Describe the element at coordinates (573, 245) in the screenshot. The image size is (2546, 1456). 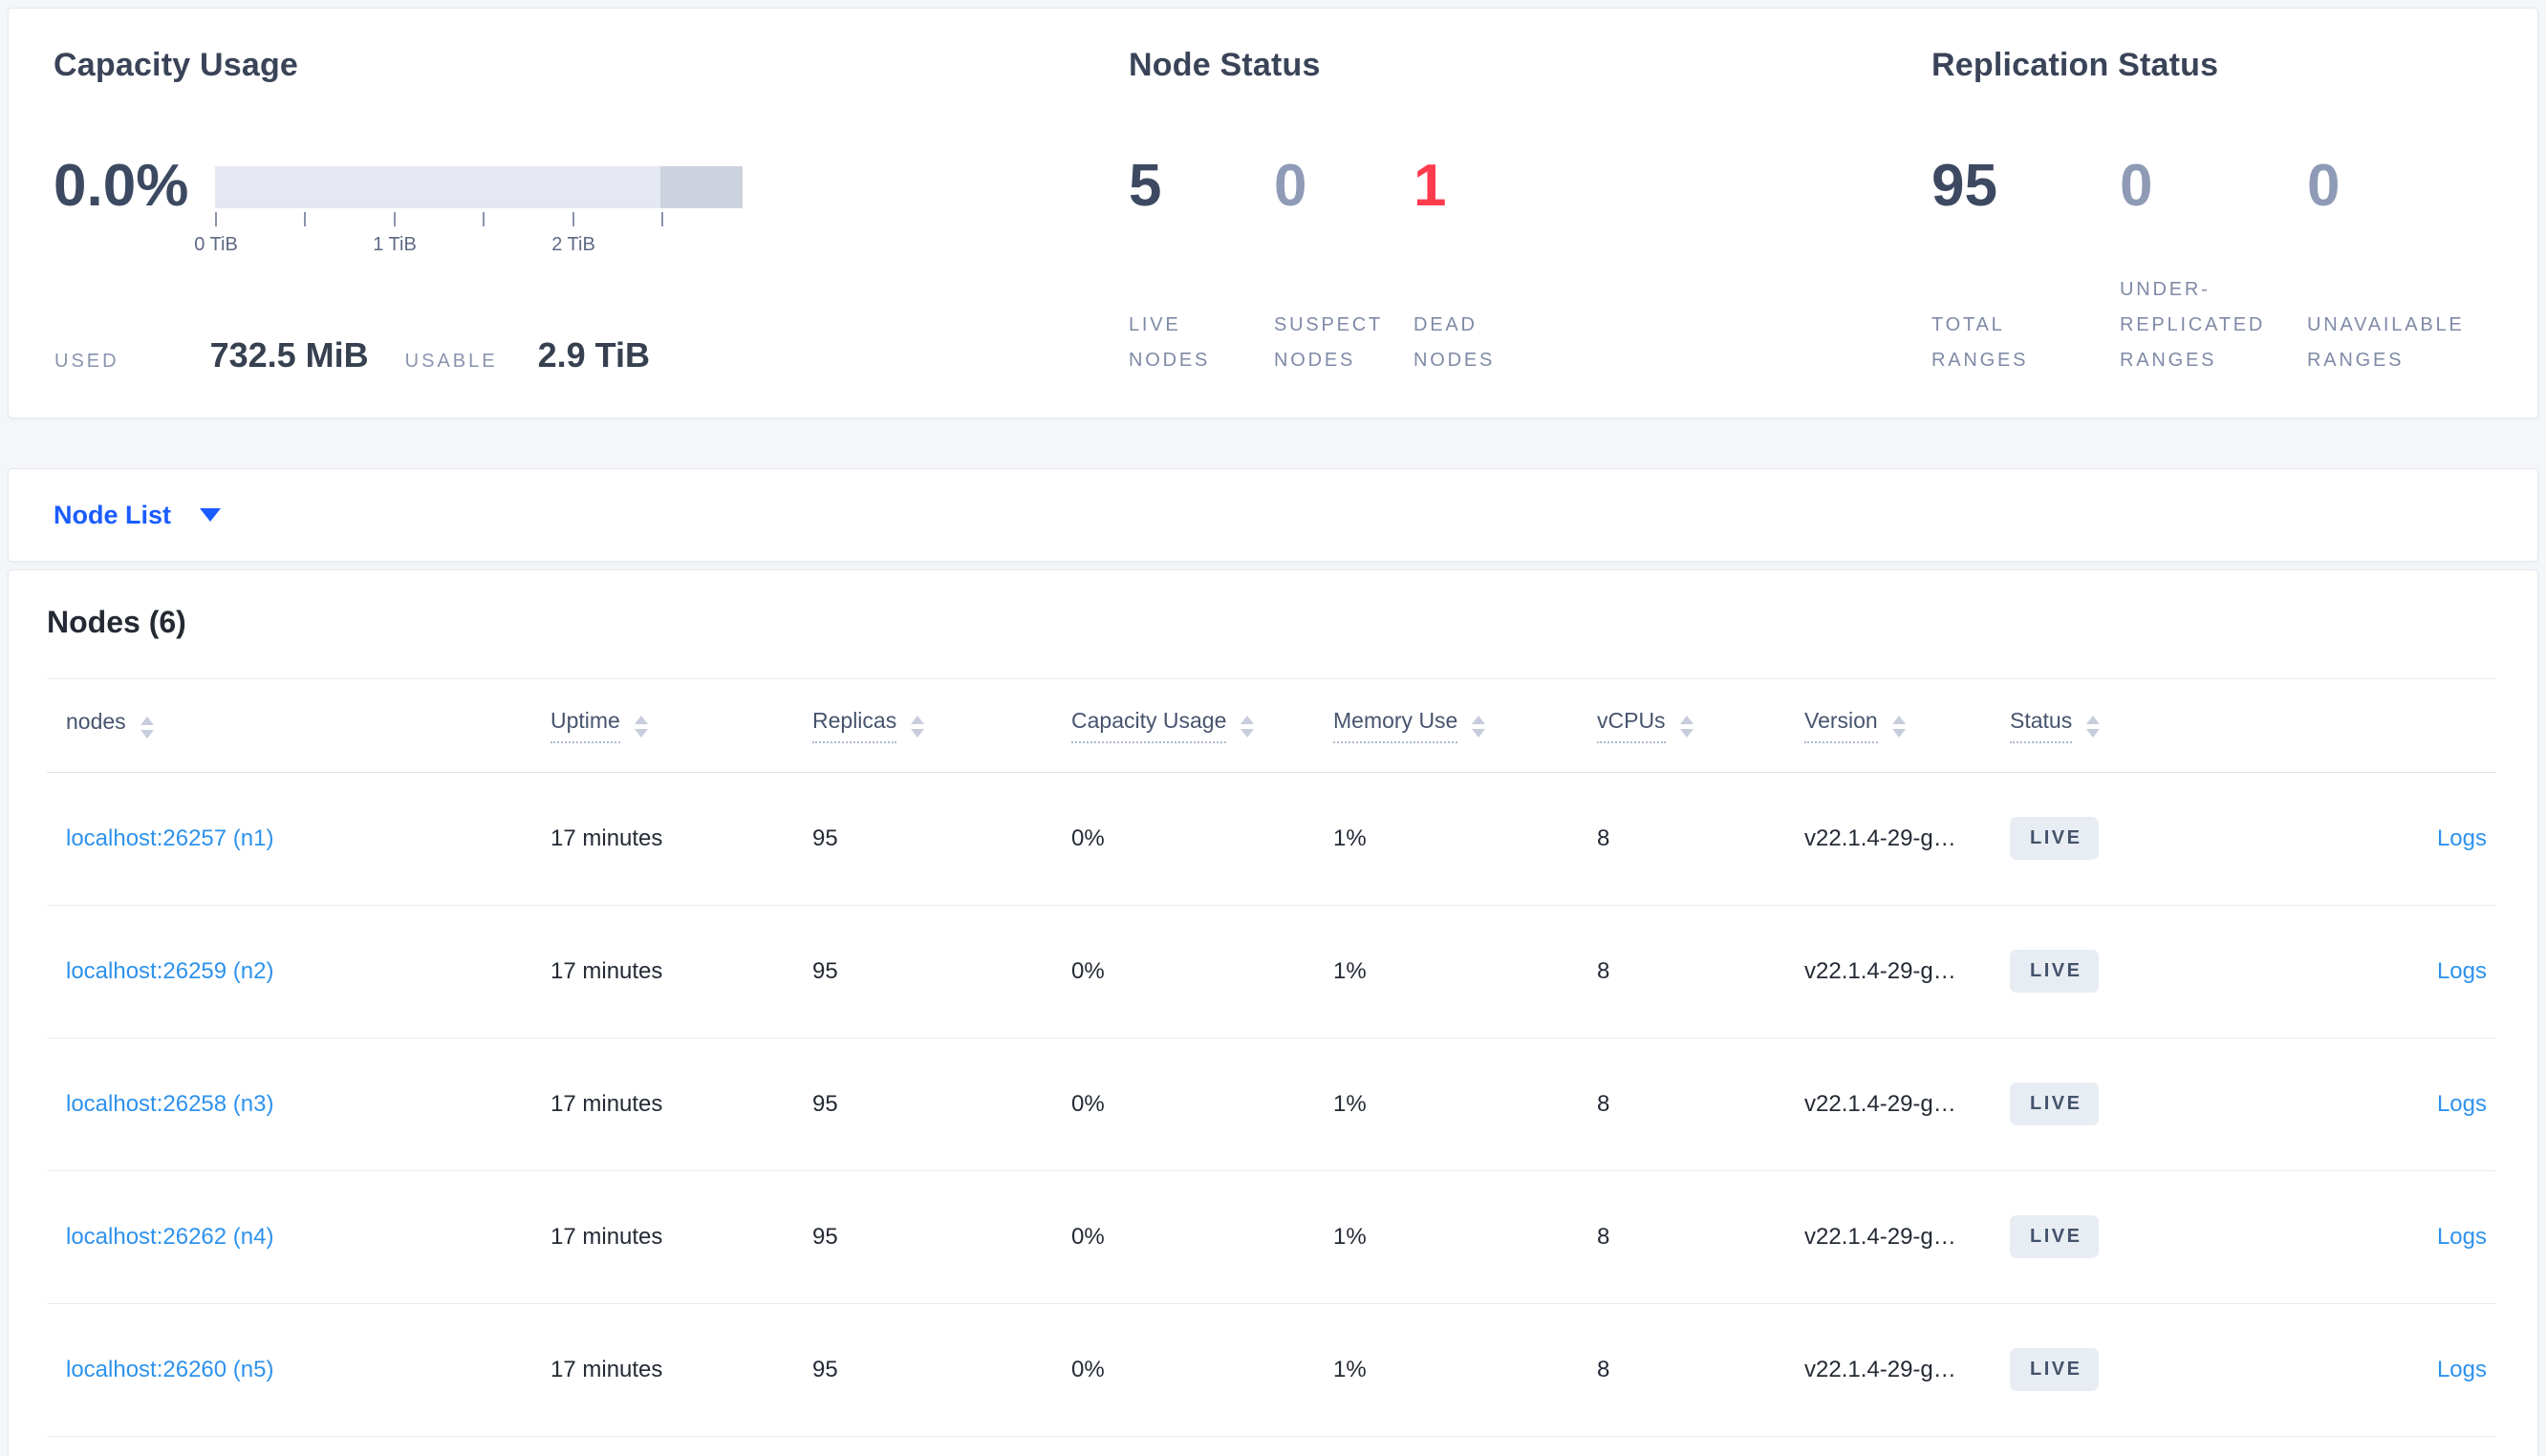
I see `gauge-tick-label: 2 TiB` at that location.